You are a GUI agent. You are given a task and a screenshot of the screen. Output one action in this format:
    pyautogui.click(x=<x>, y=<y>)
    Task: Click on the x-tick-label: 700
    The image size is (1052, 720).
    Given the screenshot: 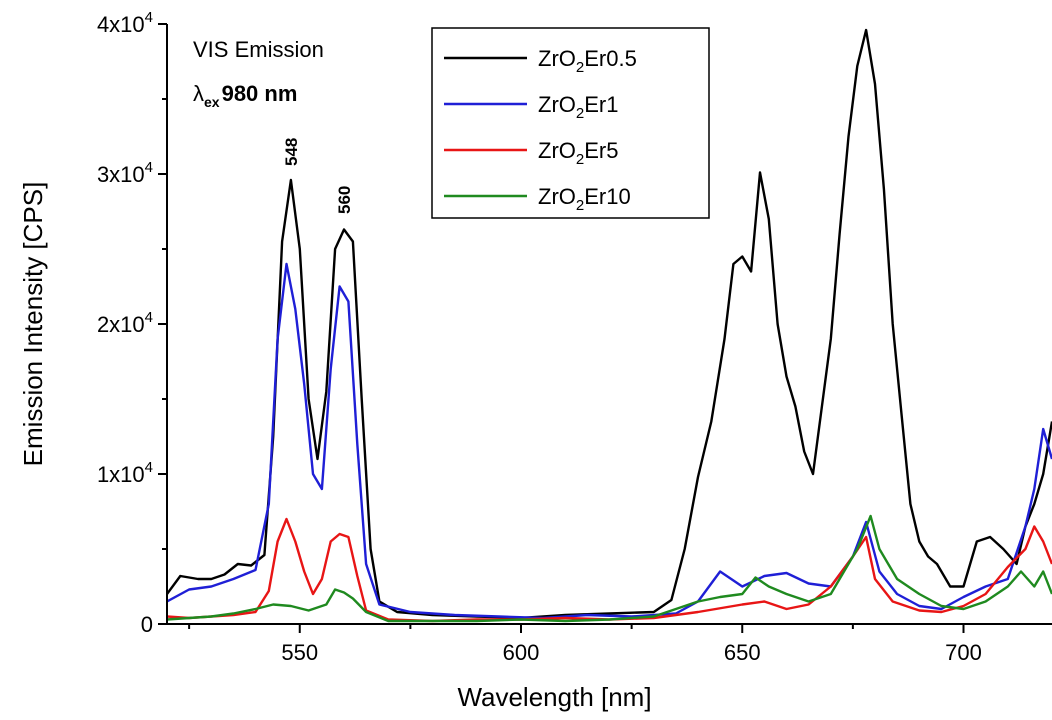 What is the action you would take?
    pyautogui.click(x=963, y=652)
    